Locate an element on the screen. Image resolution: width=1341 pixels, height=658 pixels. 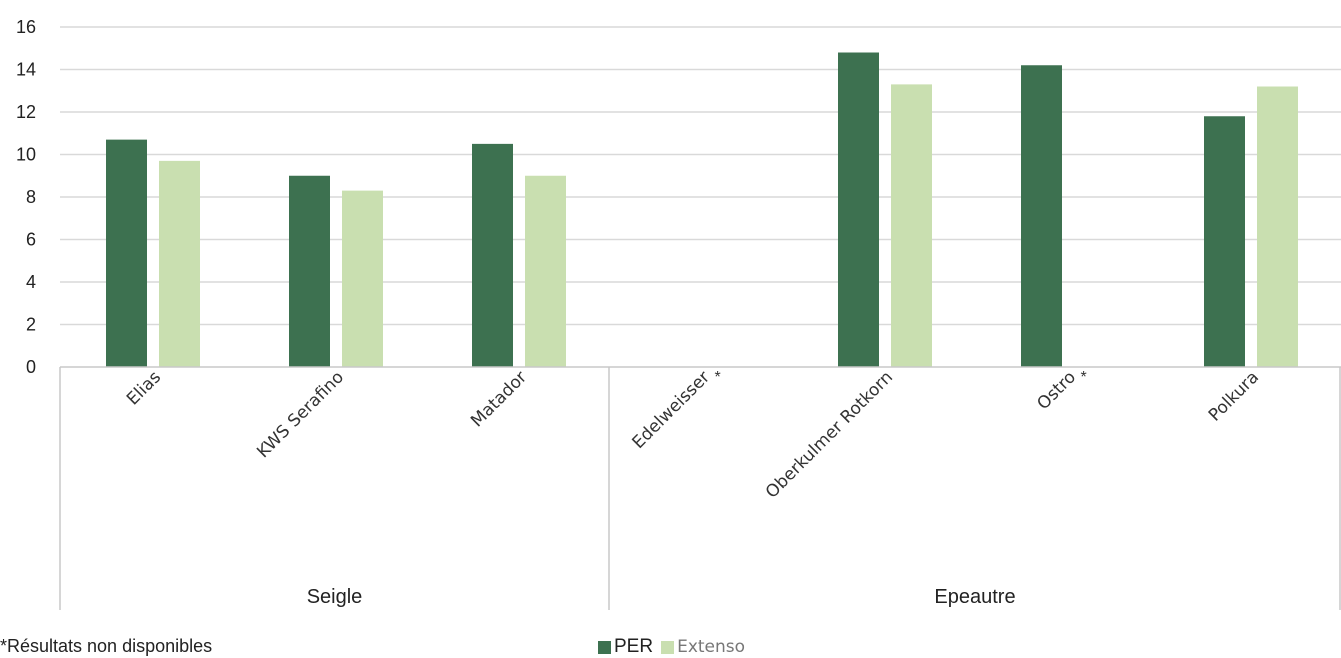
y-tick-label: 8 is located at coordinates (31, 197).